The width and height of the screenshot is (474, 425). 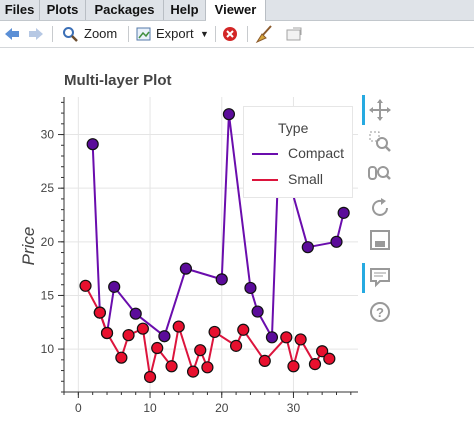 What do you see at coordinates (118, 80) in the screenshot?
I see `plot-title: Multi-layer Plot` at bounding box center [118, 80].